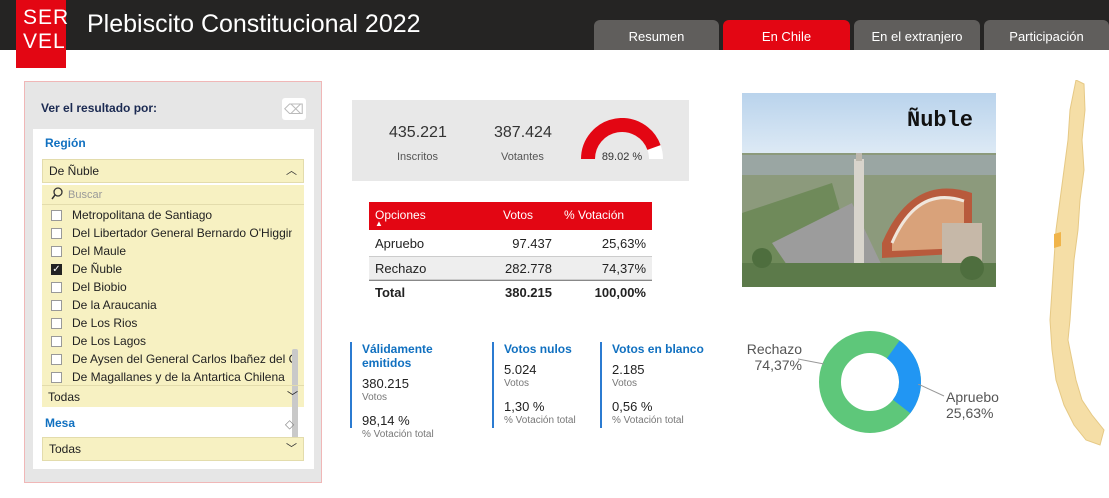  I want to click on region-option: Del Maule, so click(167, 251).